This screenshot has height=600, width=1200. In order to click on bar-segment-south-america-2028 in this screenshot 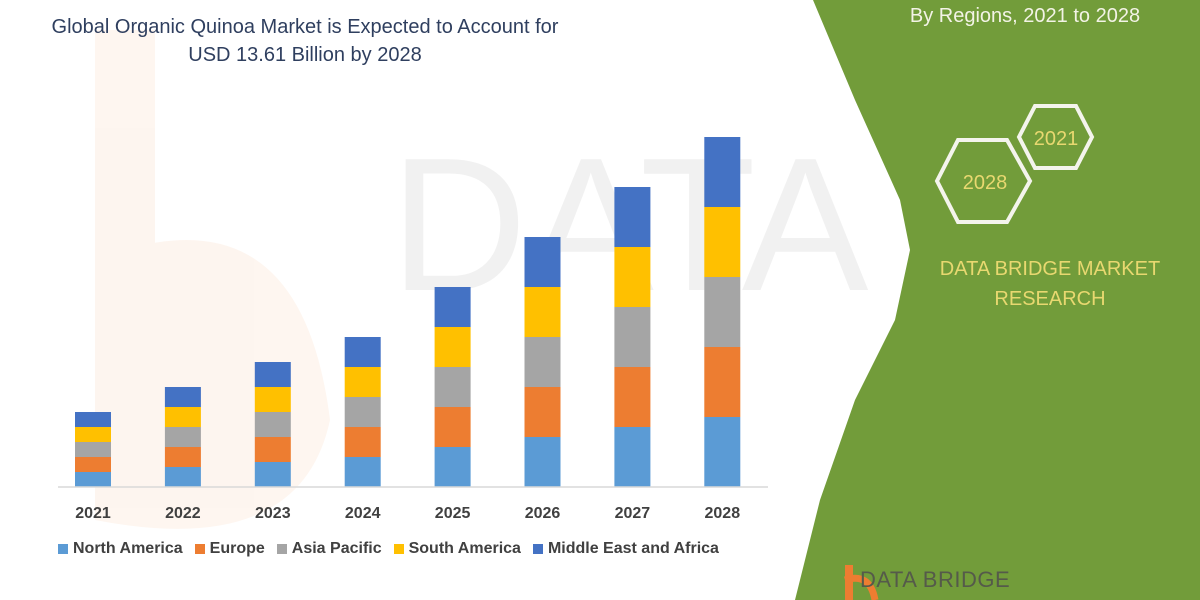, I will do `click(722, 242)`.